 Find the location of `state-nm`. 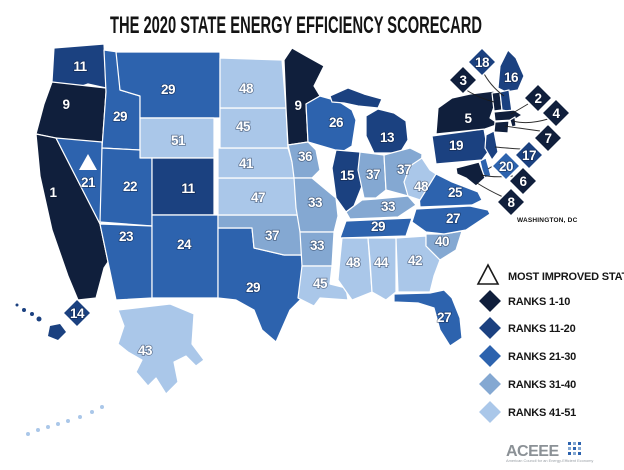

state-nm is located at coordinates (185, 256).